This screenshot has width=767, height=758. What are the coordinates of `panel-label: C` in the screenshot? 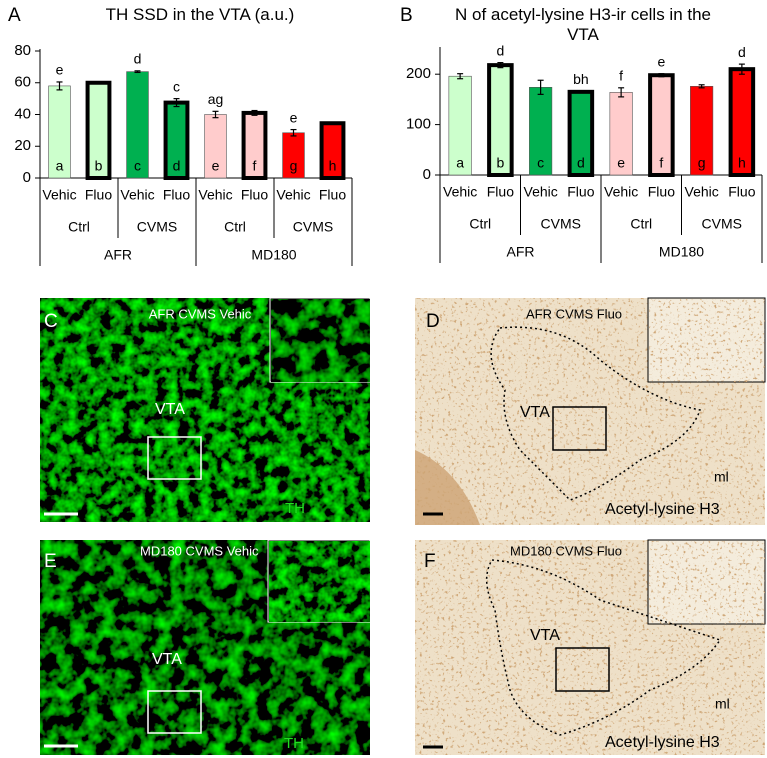 It's located at (51, 321).